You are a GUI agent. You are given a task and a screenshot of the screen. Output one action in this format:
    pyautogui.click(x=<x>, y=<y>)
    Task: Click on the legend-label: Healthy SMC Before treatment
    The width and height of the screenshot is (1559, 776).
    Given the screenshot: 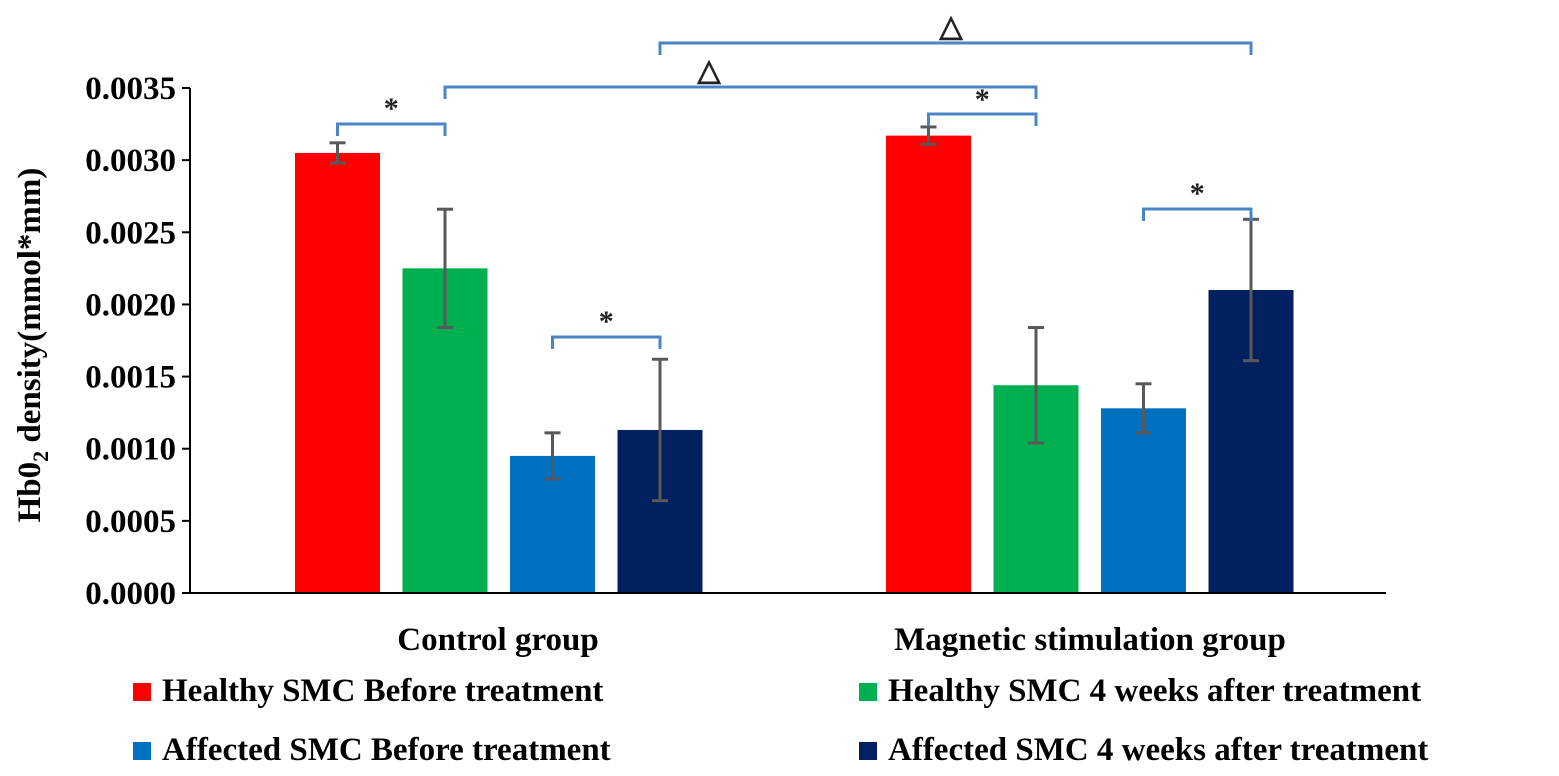 What is the action you would take?
    pyautogui.click(x=382, y=691)
    